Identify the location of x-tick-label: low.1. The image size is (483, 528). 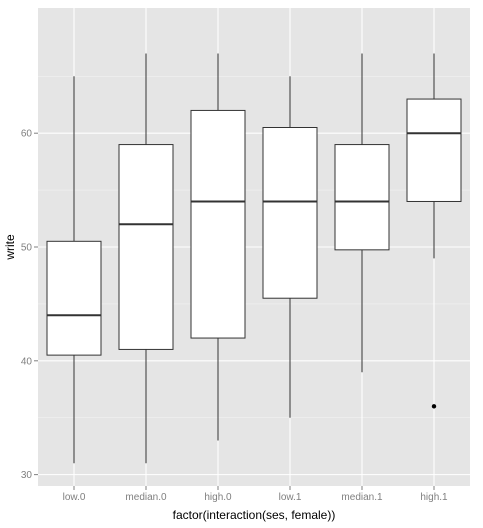
(290, 497).